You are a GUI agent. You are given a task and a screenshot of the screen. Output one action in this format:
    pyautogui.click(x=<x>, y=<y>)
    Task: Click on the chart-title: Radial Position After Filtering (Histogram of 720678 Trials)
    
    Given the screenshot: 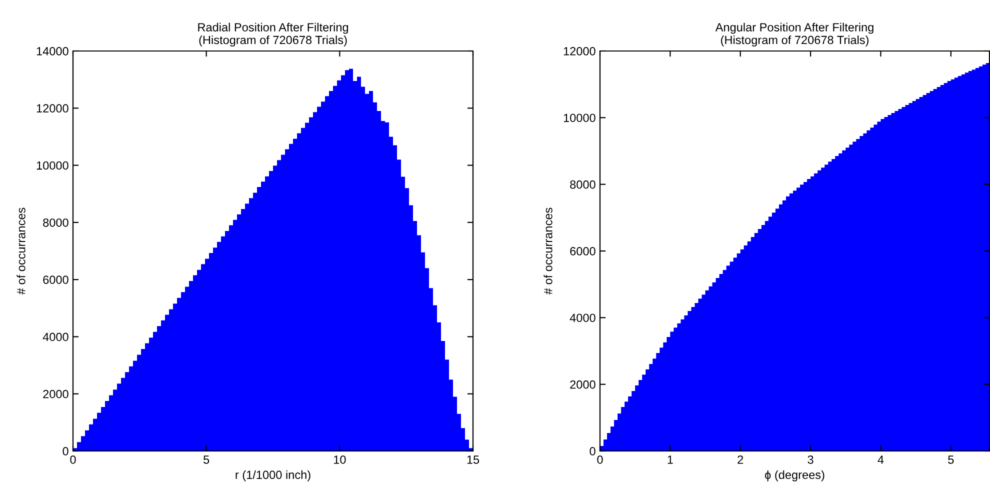 What is the action you would take?
    pyautogui.click(x=273, y=34)
    